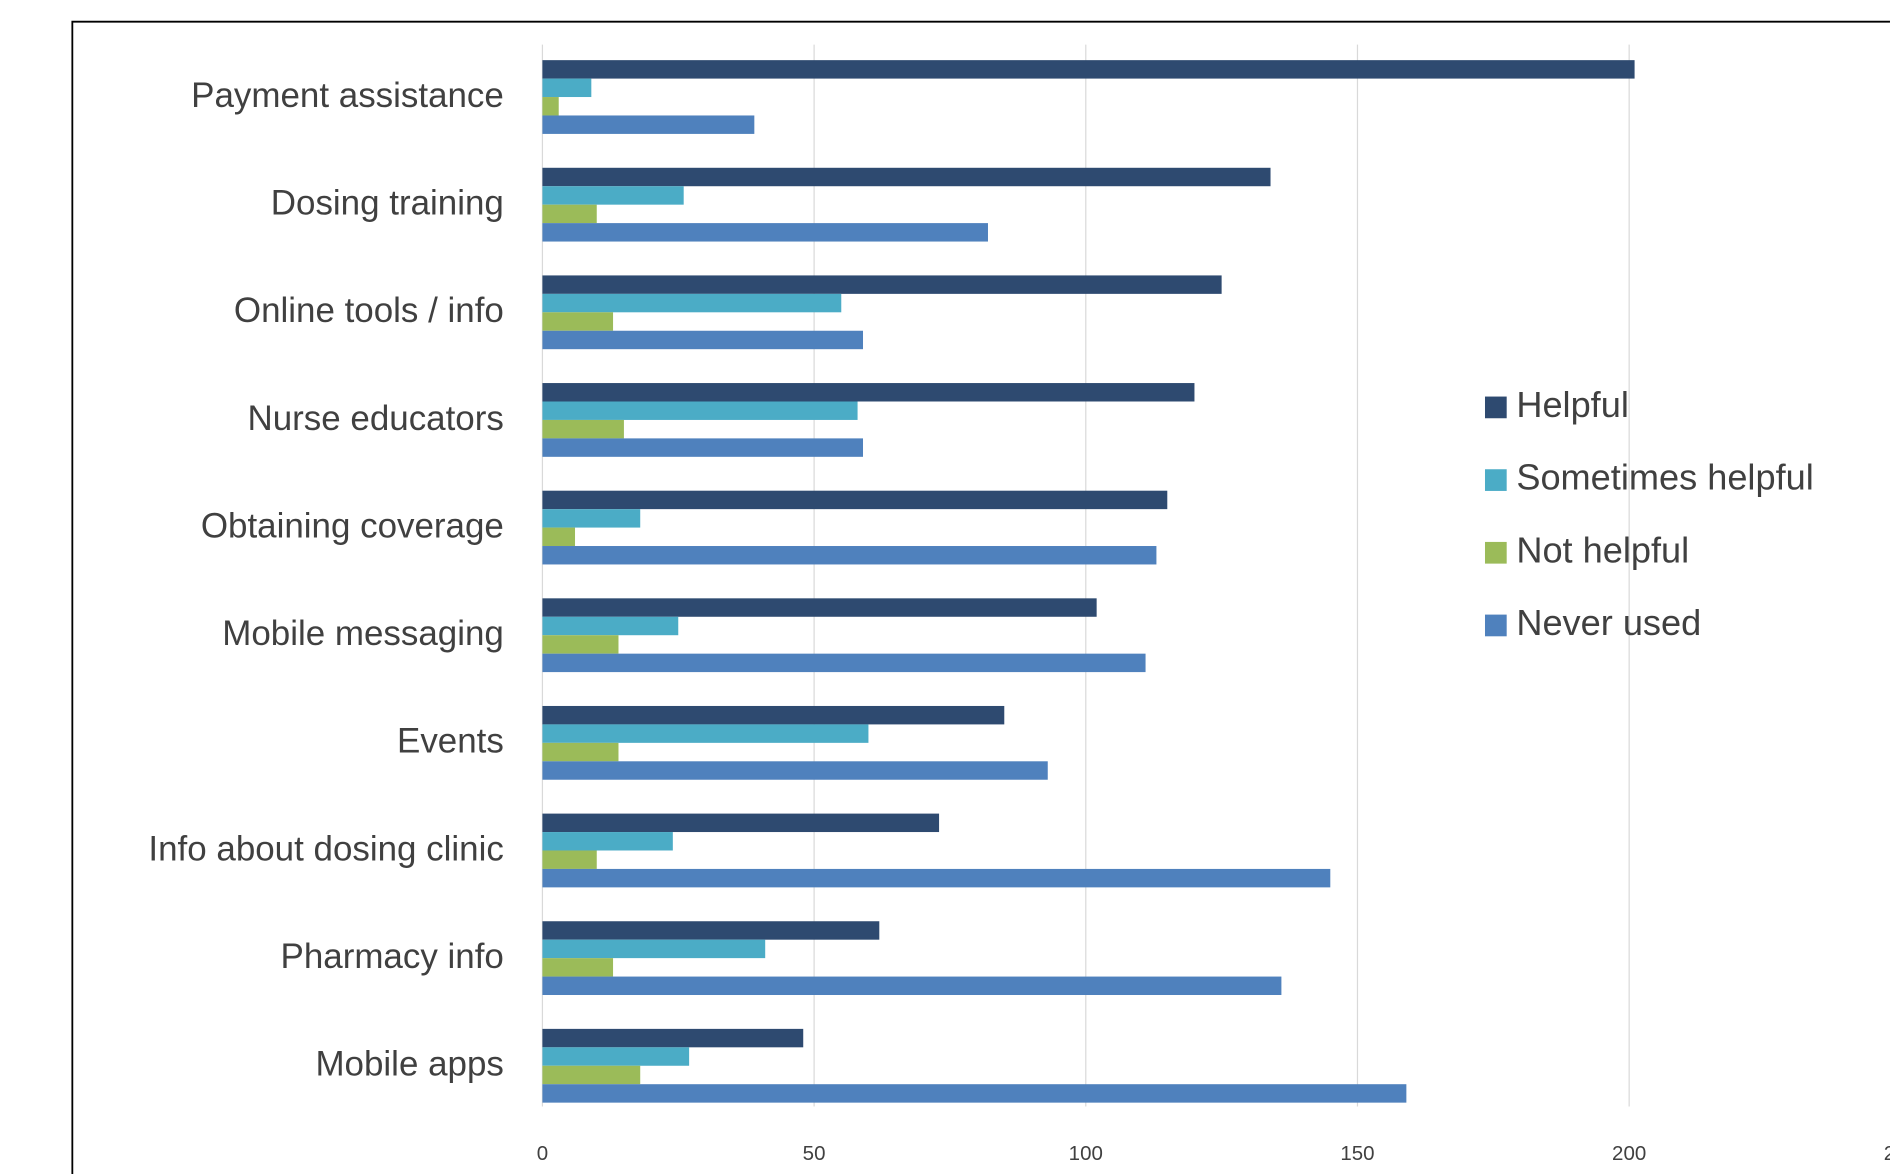  Describe the element at coordinates (1086, 1153) in the screenshot. I see `x-tick-label: 100` at that location.